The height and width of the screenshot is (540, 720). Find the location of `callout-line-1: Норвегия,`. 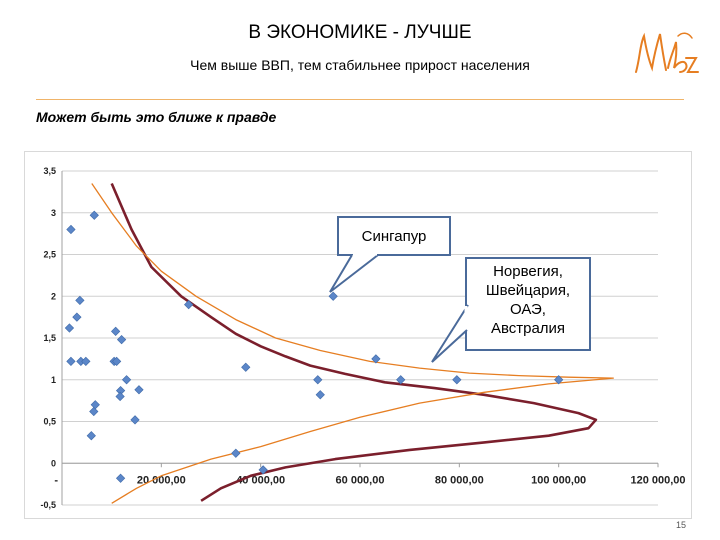

callout-line-1: Норвегия, is located at coordinates (528, 271).